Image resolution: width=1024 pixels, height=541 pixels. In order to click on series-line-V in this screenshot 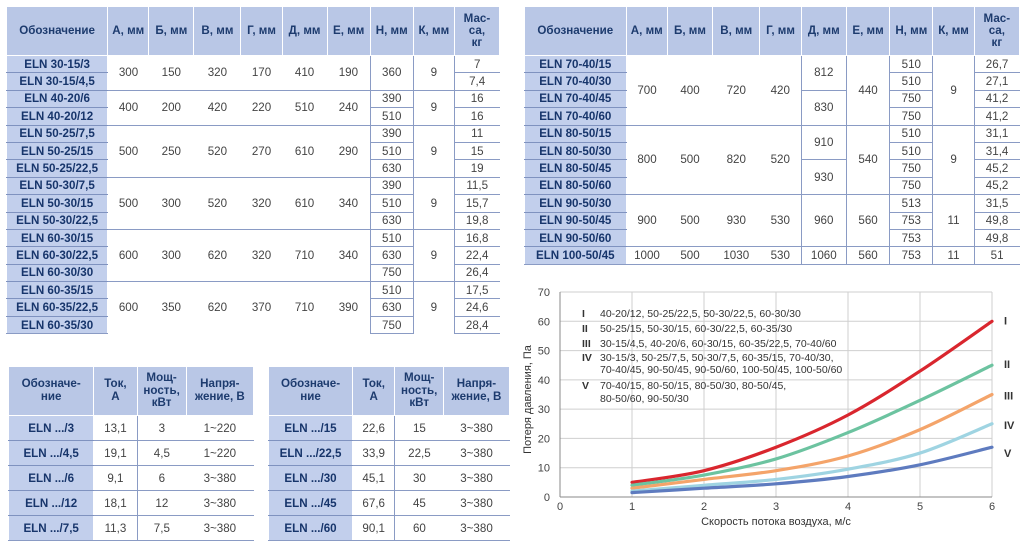, I will do `click(812, 470)`.